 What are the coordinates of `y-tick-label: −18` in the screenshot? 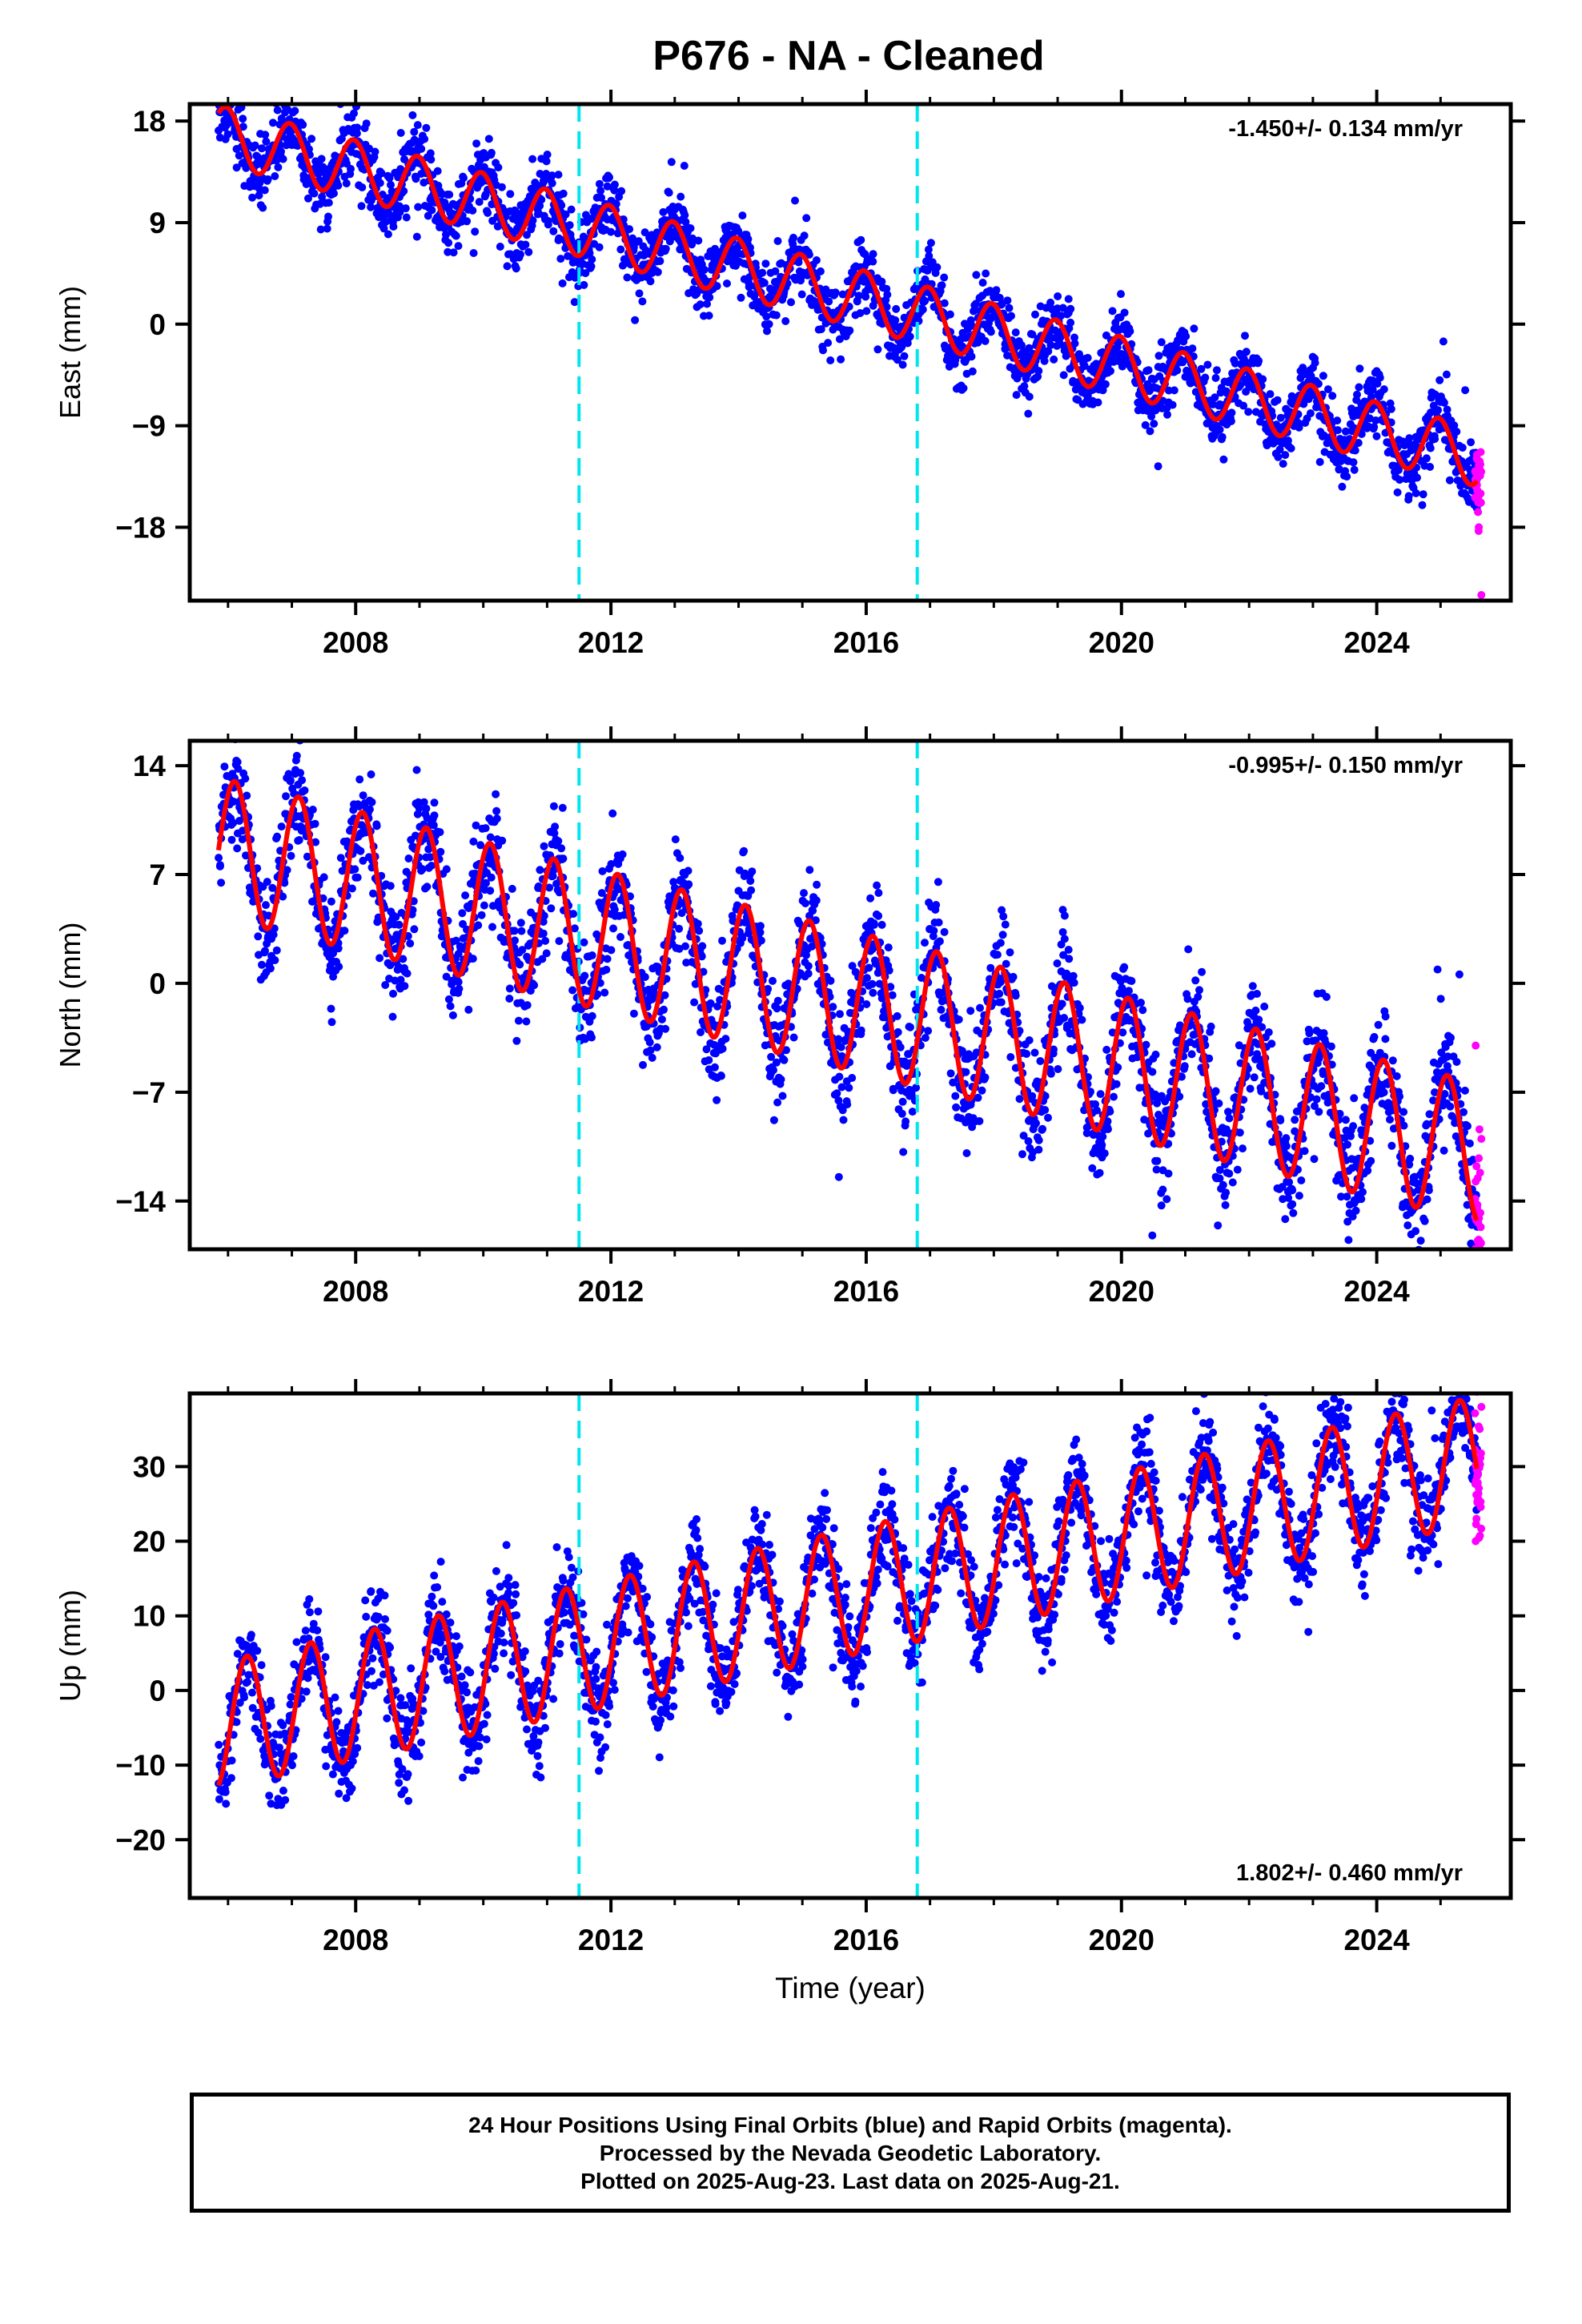 It's located at (140, 527).